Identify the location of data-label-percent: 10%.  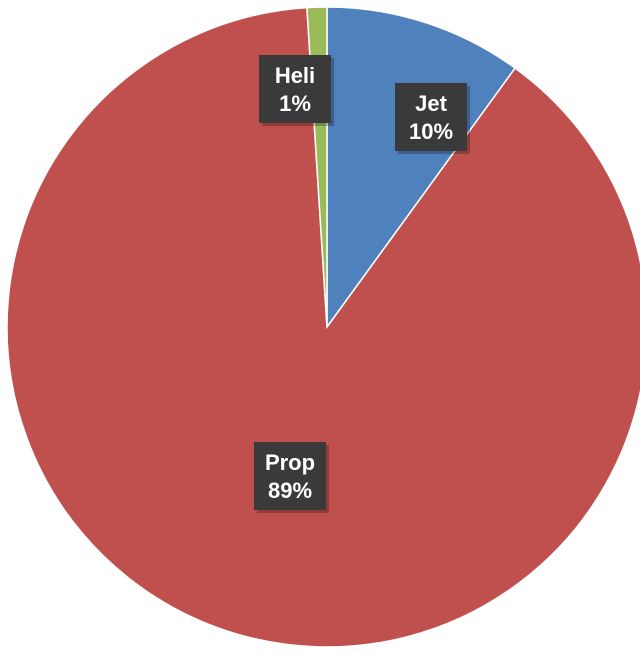
(431, 131).